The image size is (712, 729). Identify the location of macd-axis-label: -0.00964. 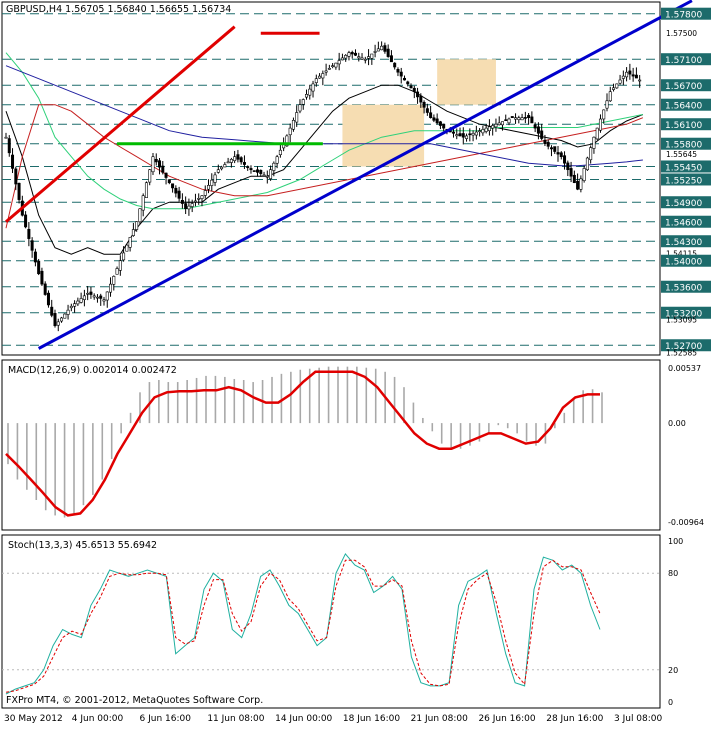
(686, 522).